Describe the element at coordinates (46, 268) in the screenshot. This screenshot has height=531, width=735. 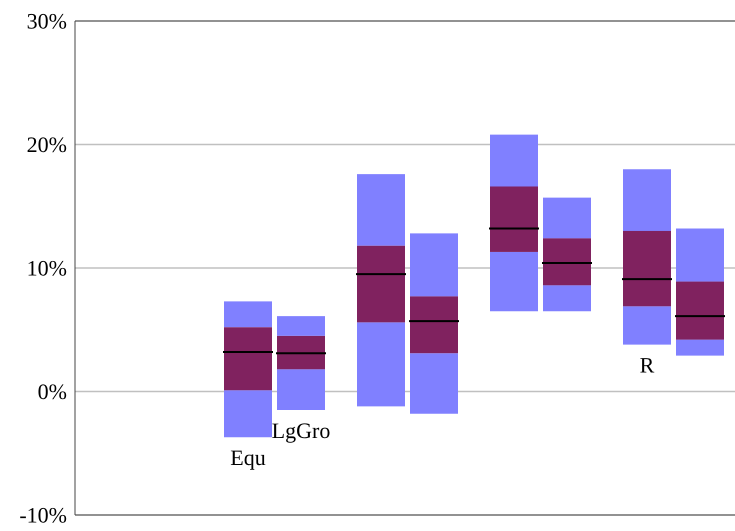
I see `y-tick-label: 10%` at that location.